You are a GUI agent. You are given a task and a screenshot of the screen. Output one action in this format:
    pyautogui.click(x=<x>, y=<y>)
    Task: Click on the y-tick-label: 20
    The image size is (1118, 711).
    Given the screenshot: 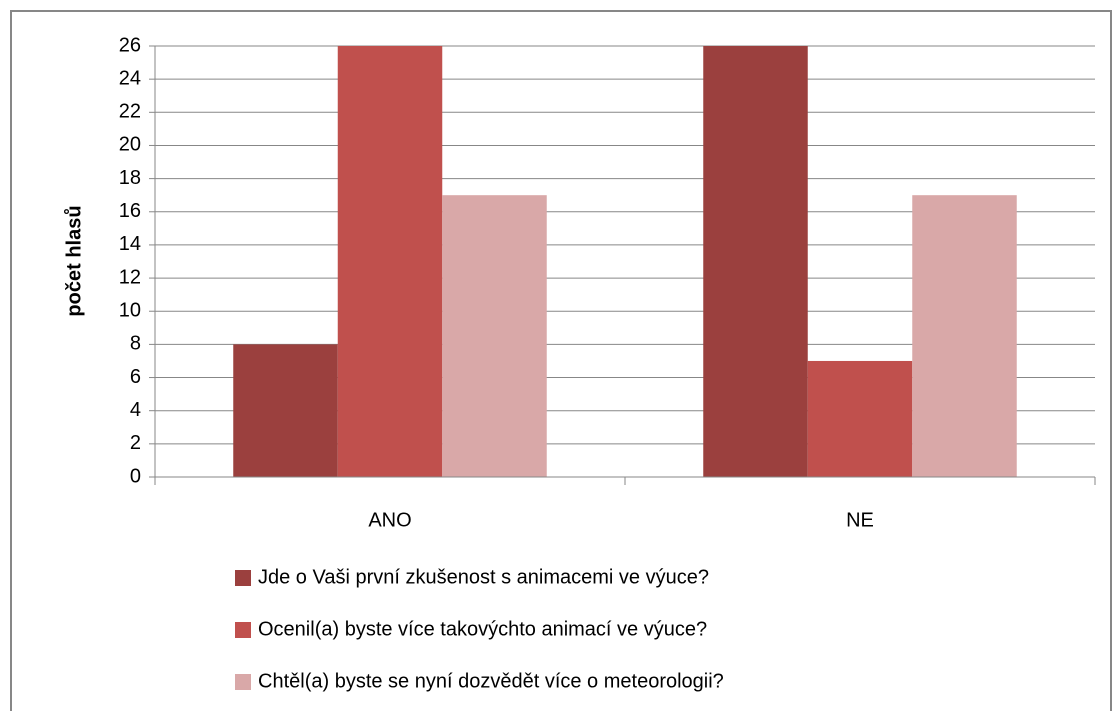 What is the action you would take?
    pyautogui.click(x=130, y=145)
    